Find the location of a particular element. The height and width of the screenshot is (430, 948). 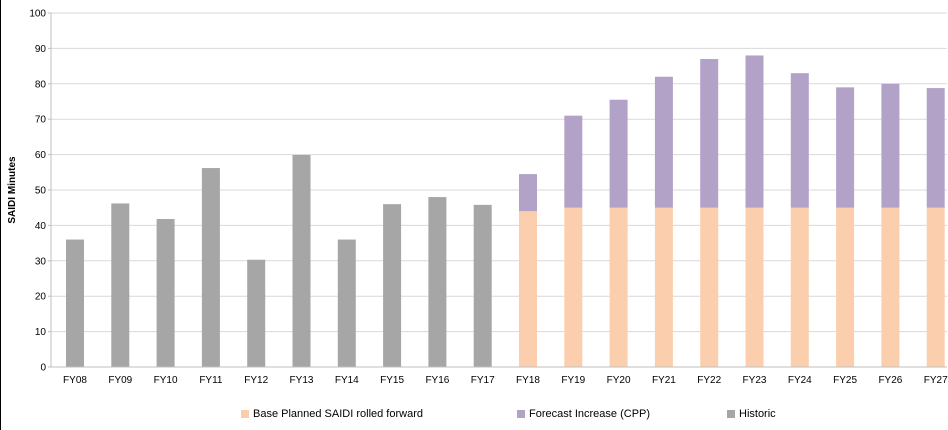

x-tick-label: FY19 is located at coordinates (573, 380).